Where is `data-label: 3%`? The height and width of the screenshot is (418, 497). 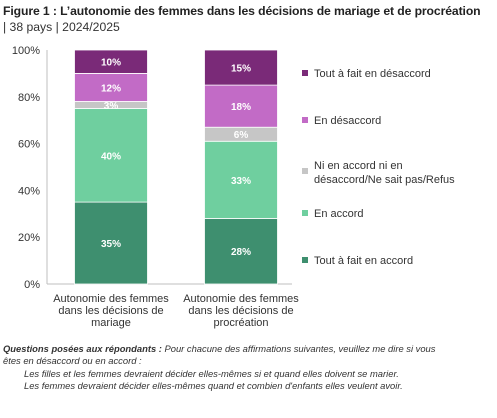
data-label: 3% is located at coordinates (111, 106).